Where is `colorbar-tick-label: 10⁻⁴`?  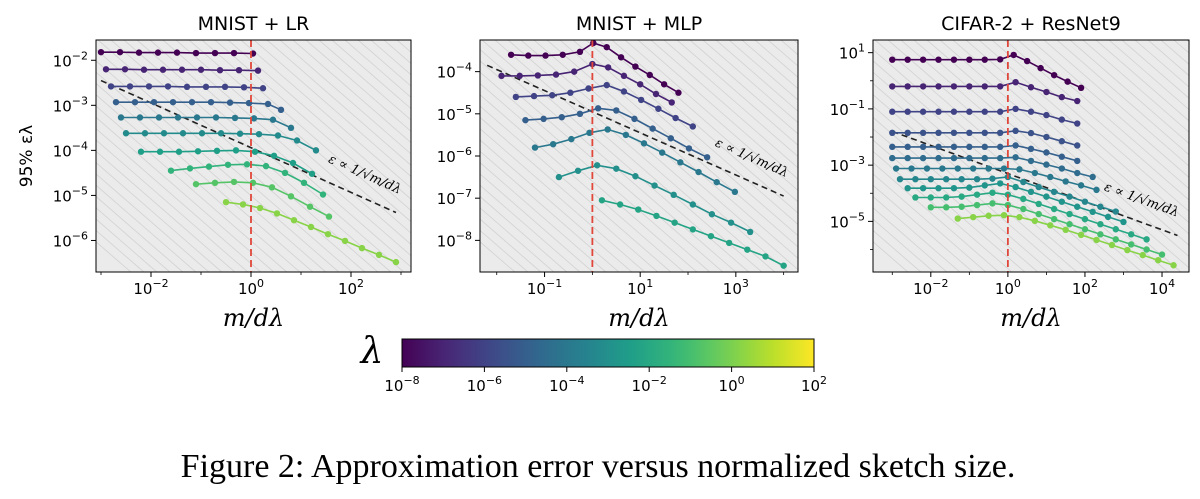 colorbar-tick-label: 10⁻⁴ is located at coordinates (566, 384).